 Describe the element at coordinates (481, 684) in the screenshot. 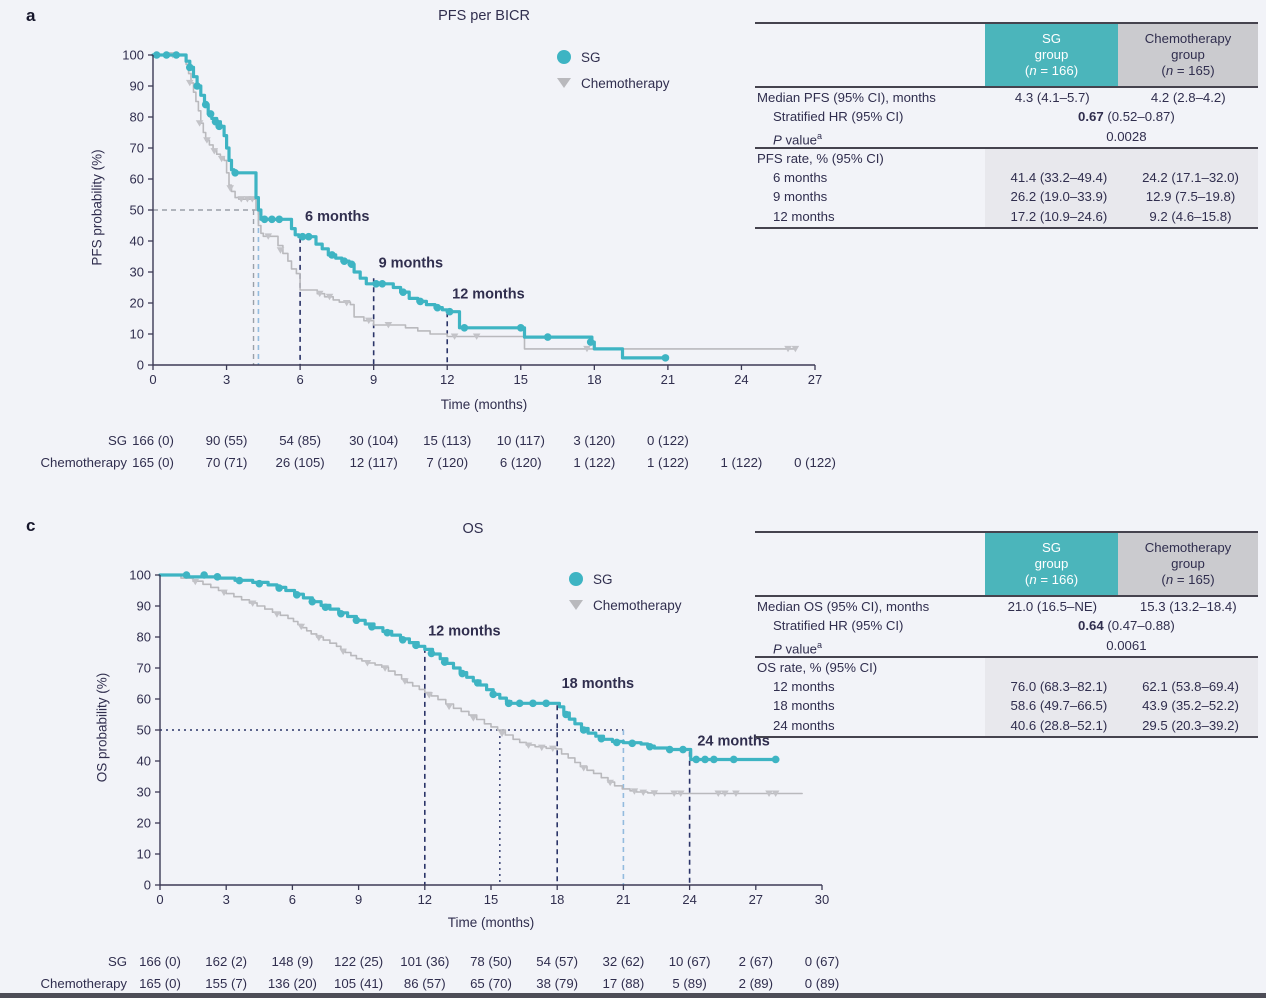

I see `km-curve-chemotherapy` at that location.